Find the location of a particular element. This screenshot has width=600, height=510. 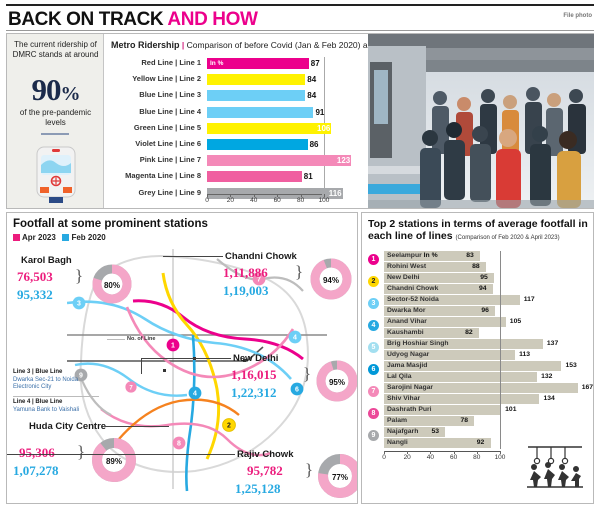

station-value-feb2020: 1,25,128 is located at coordinates (258, 488).